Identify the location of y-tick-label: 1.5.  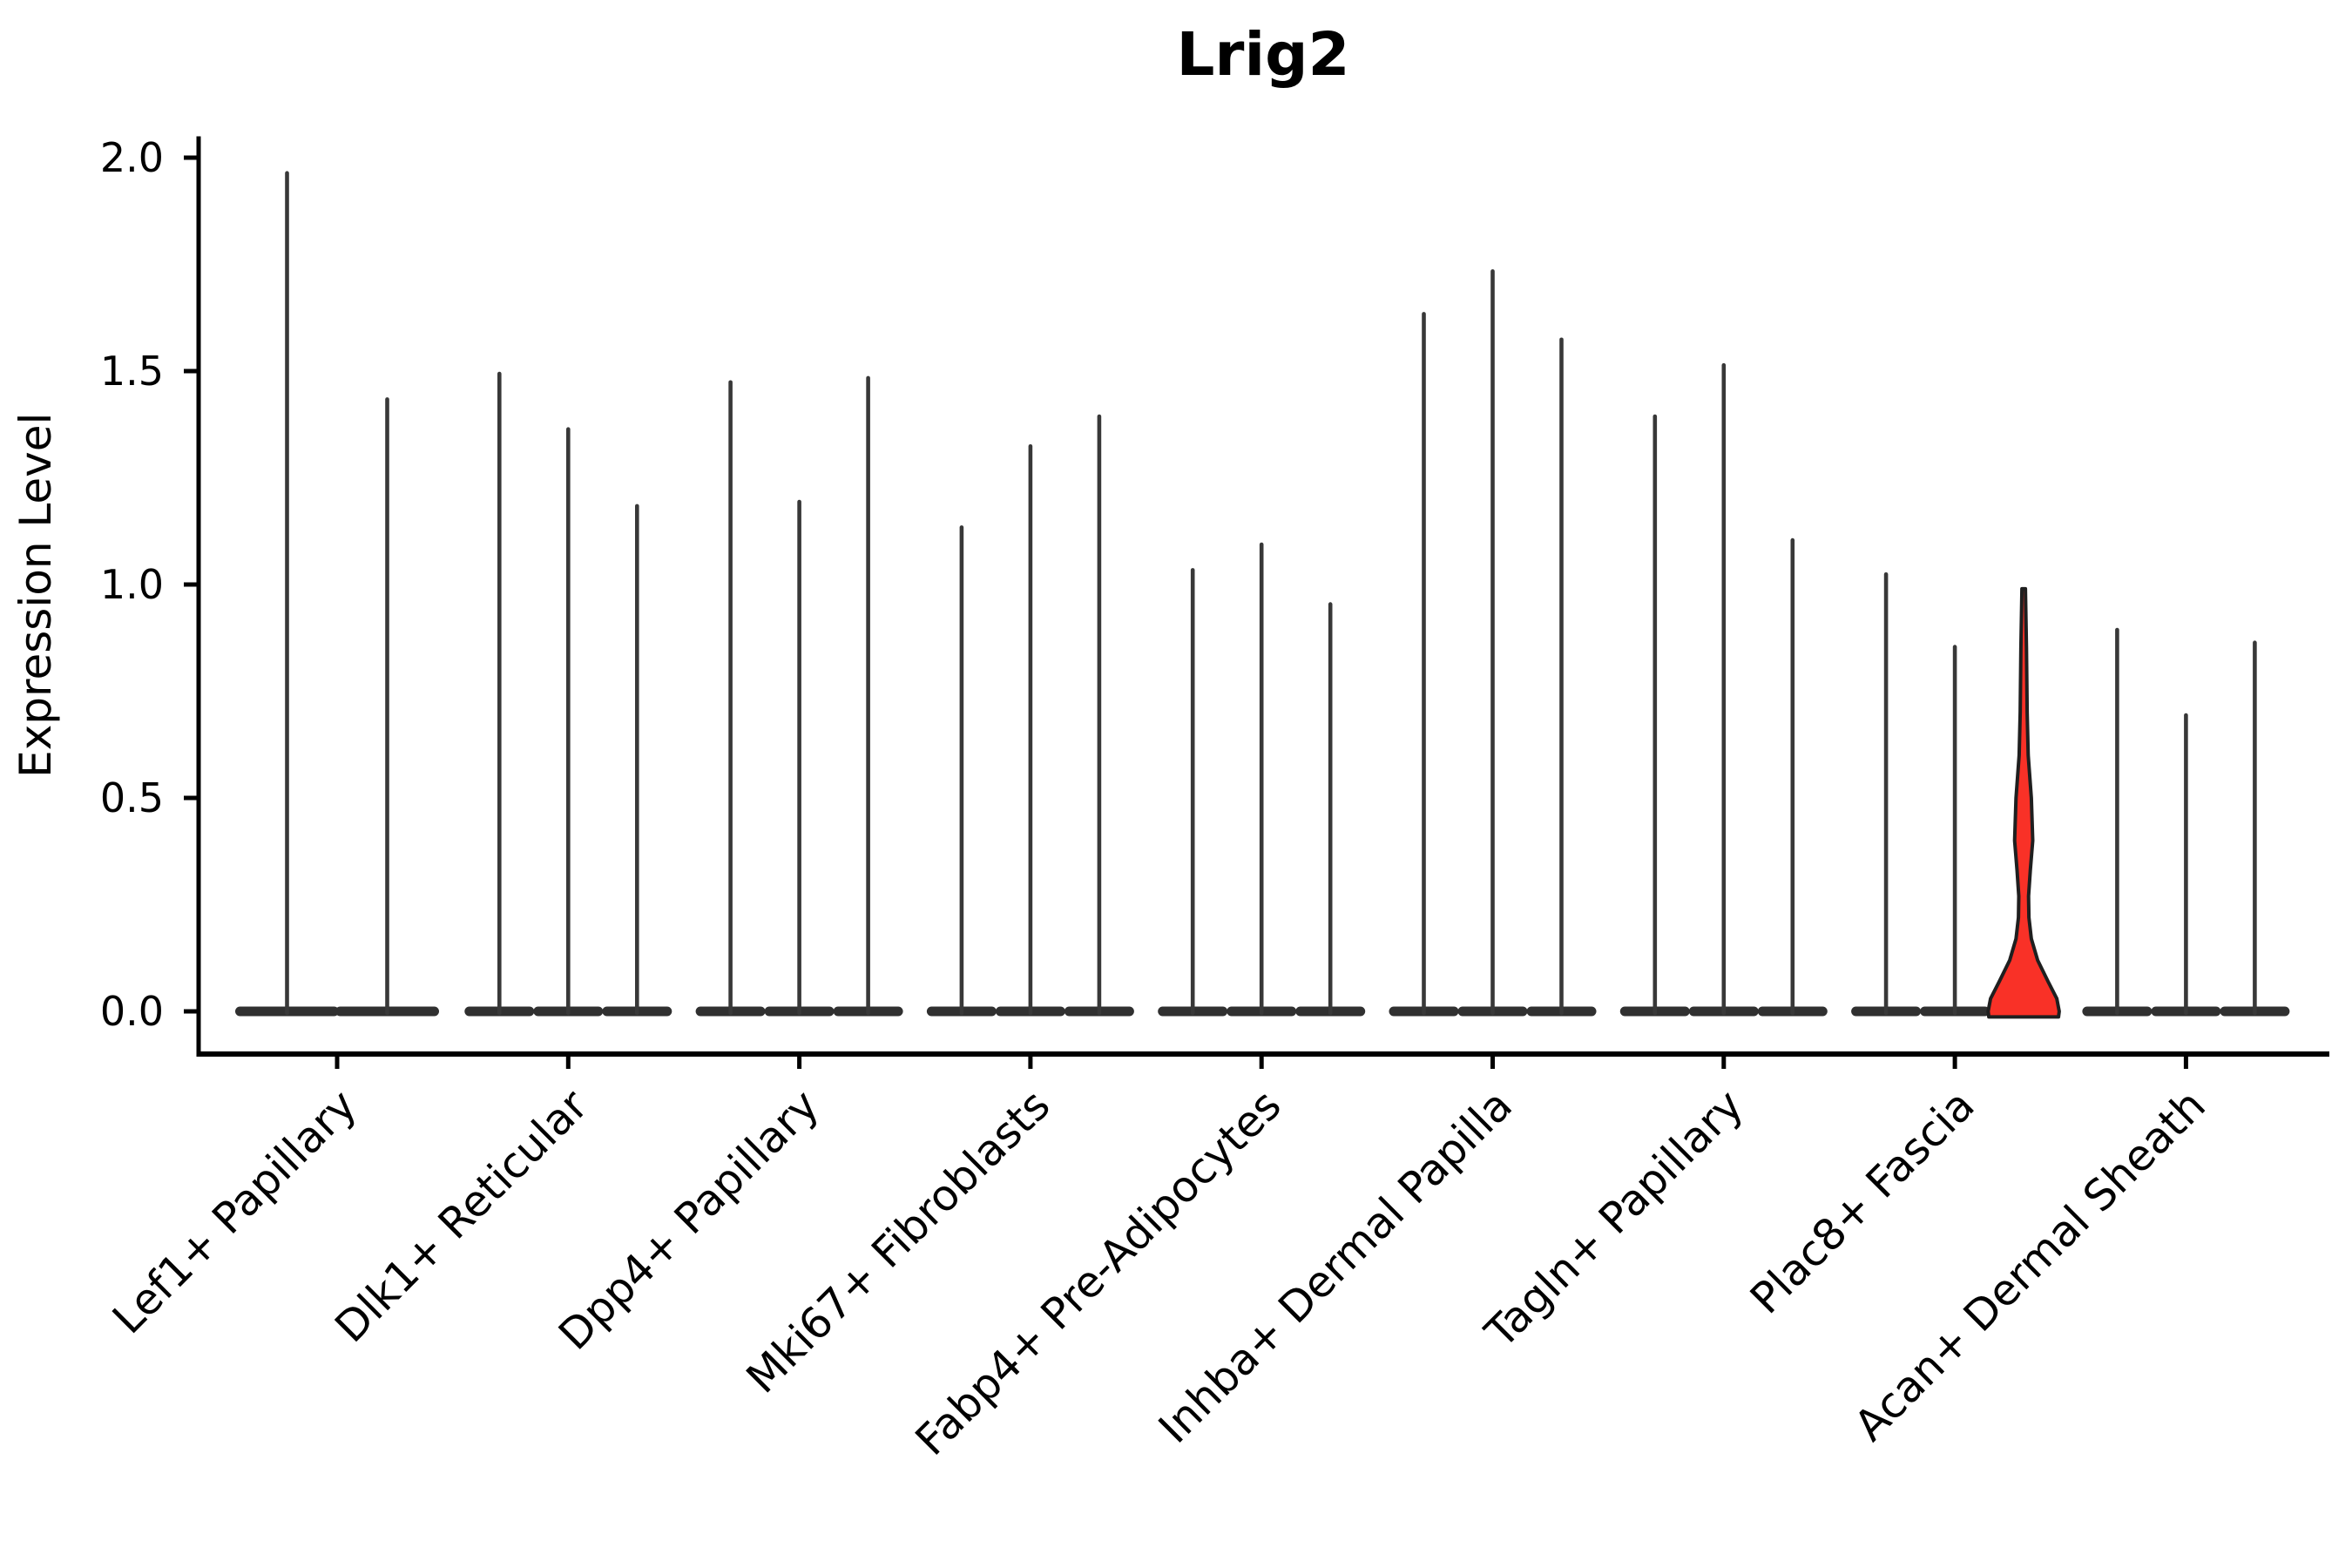
(132, 371).